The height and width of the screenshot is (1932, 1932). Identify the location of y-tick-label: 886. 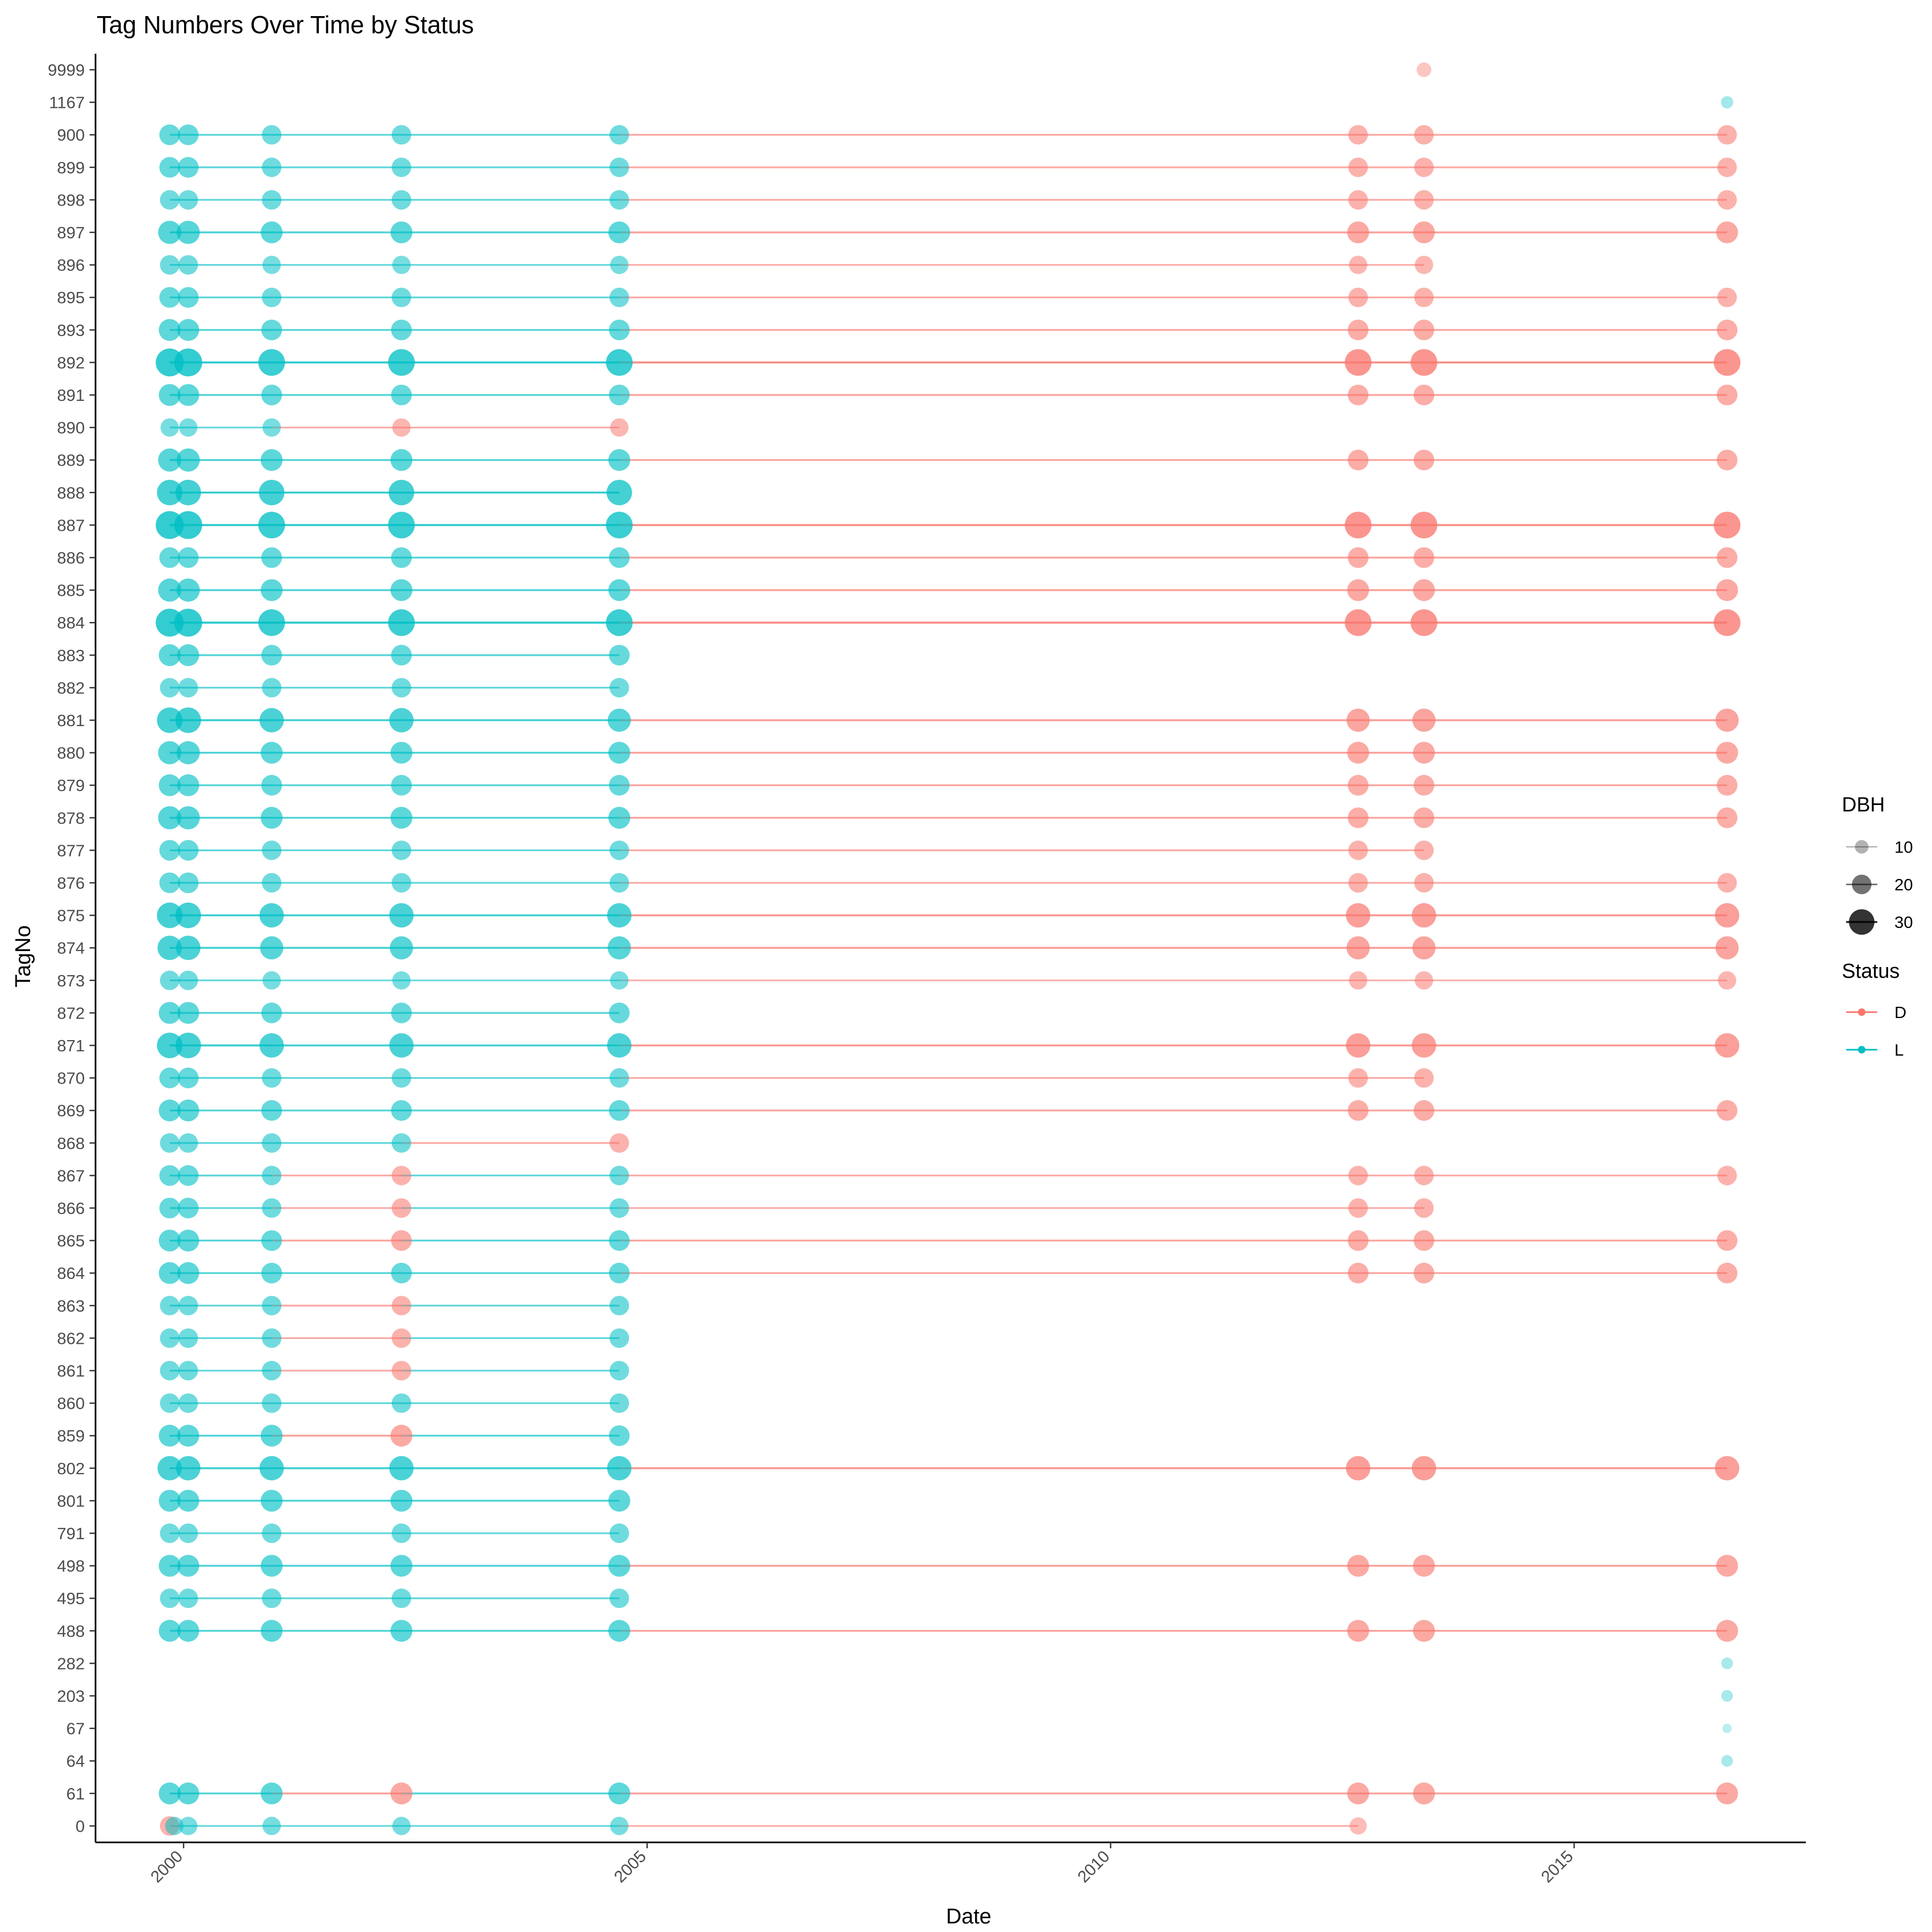
(71, 557).